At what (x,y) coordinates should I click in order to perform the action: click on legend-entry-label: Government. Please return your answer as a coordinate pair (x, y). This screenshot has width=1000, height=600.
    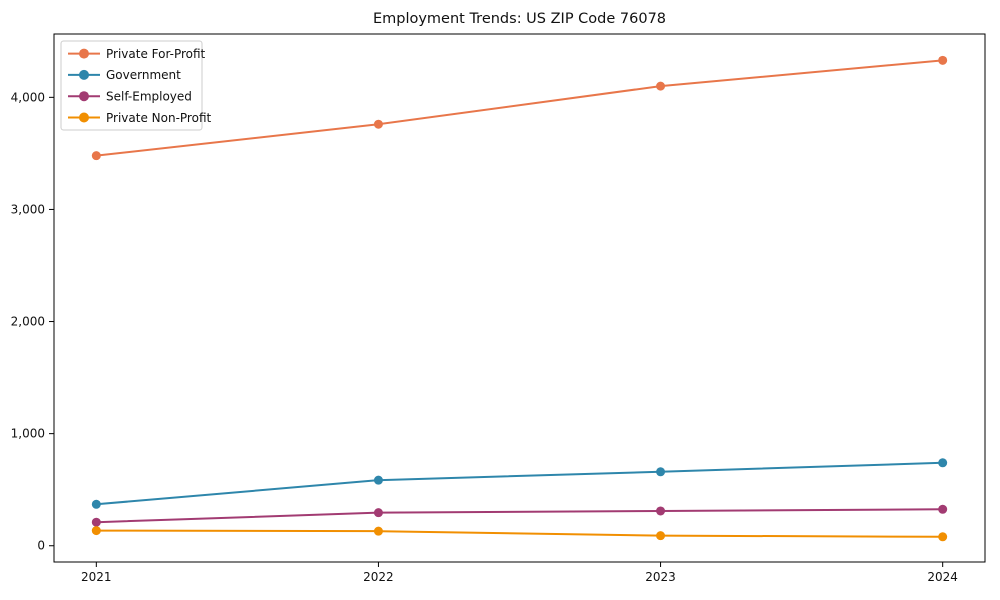
    Looking at the image, I should click on (143, 75).